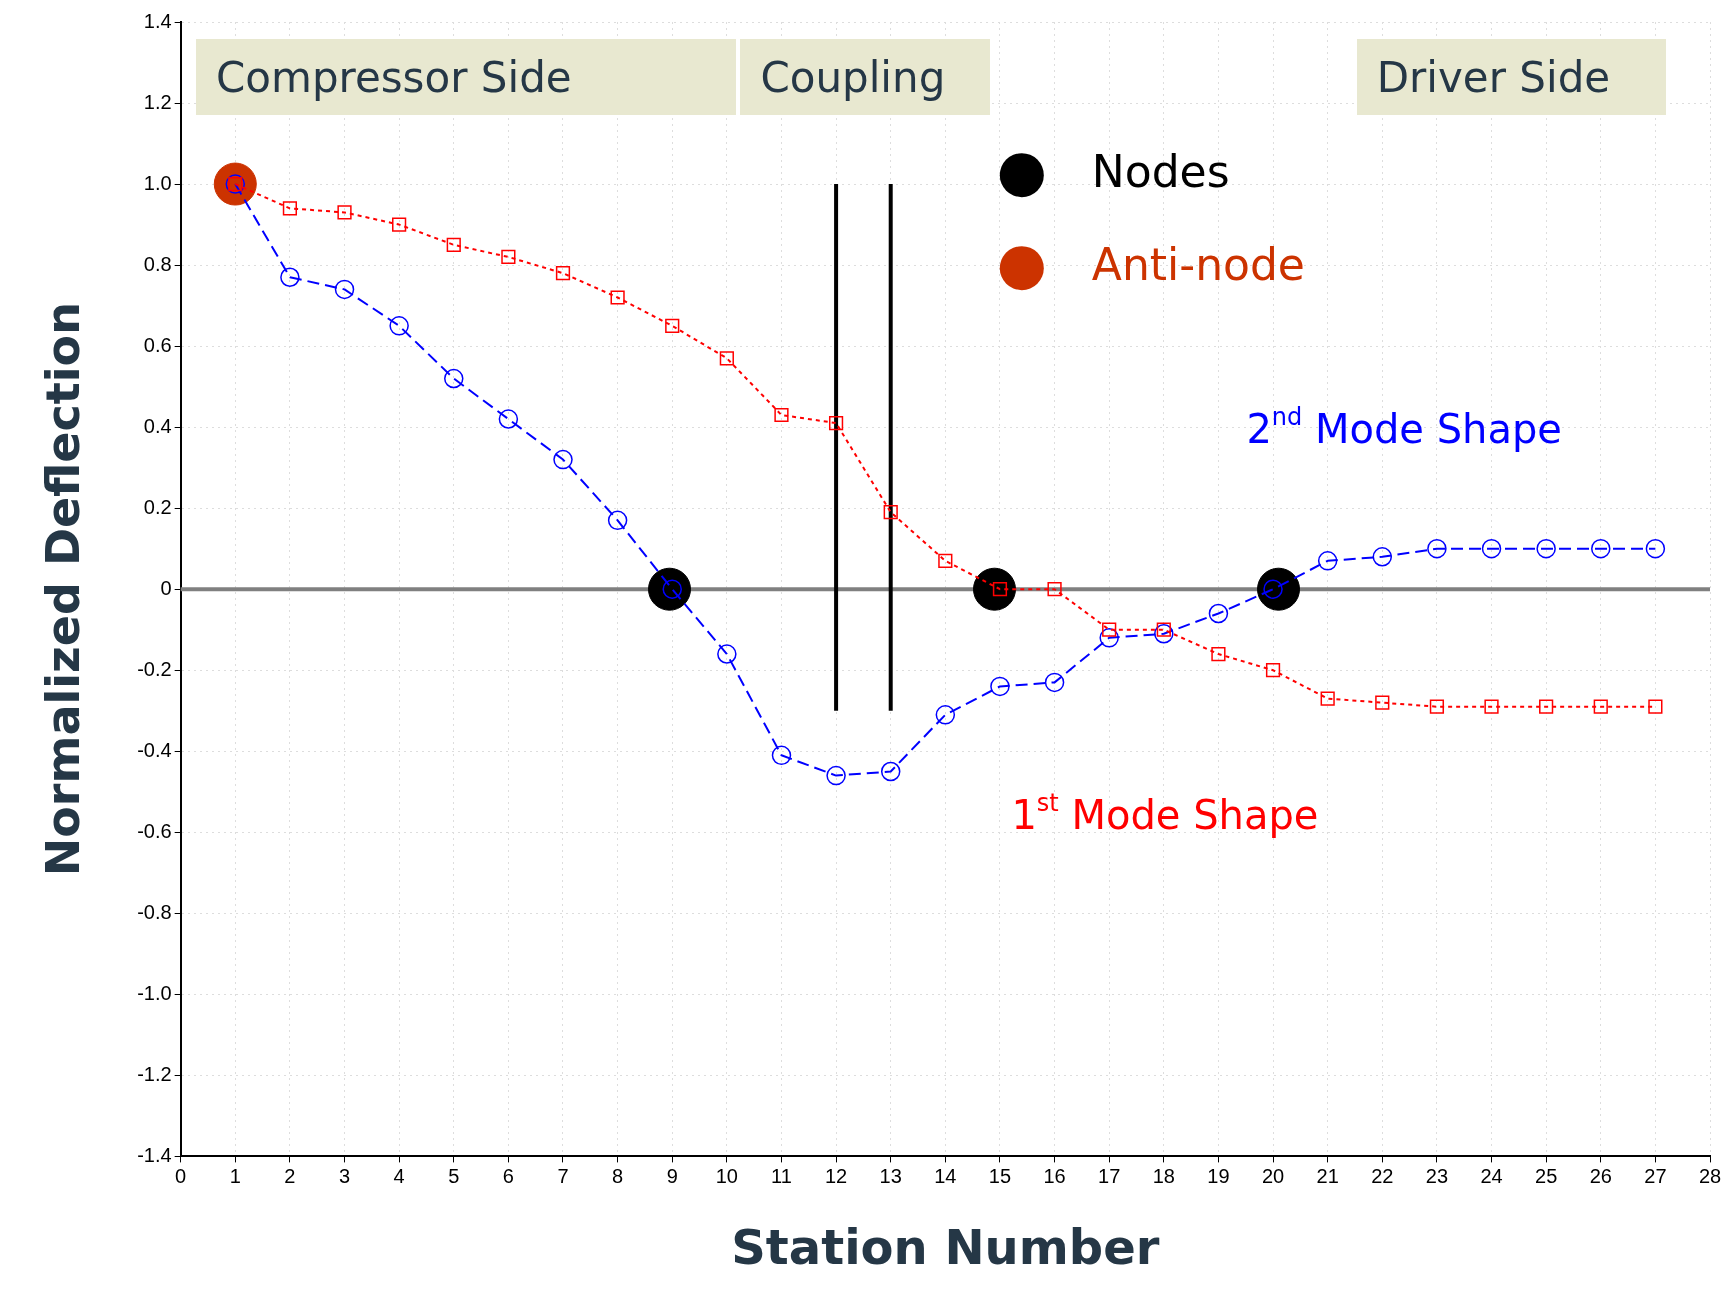 The height and width of the screenshot is (1294, 1732). Describe the element at coordinates (154, 668) in the screenshot. I see `y-tick-label: -0.2` at that location.